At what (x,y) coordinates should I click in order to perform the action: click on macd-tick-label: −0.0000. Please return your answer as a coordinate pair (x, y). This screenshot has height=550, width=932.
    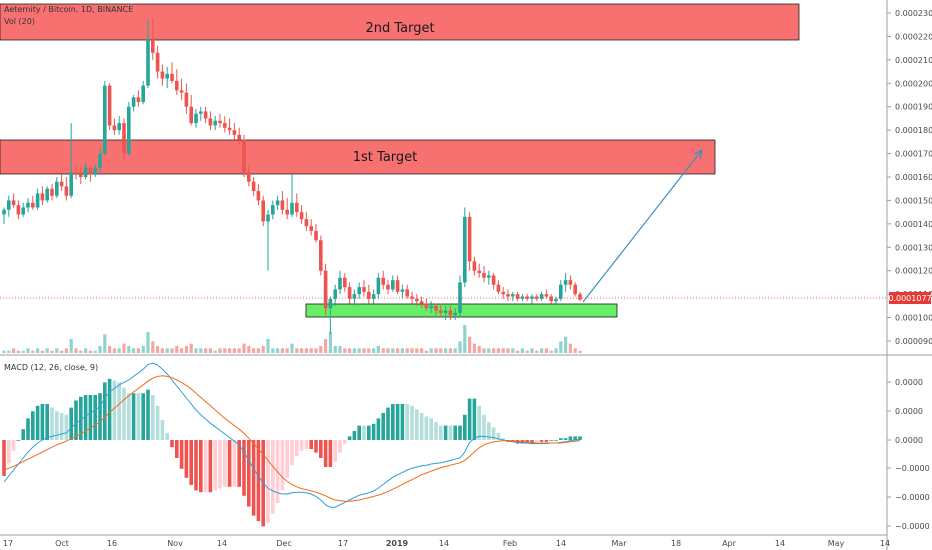
    Looking at the image, I should click on (912, 497).